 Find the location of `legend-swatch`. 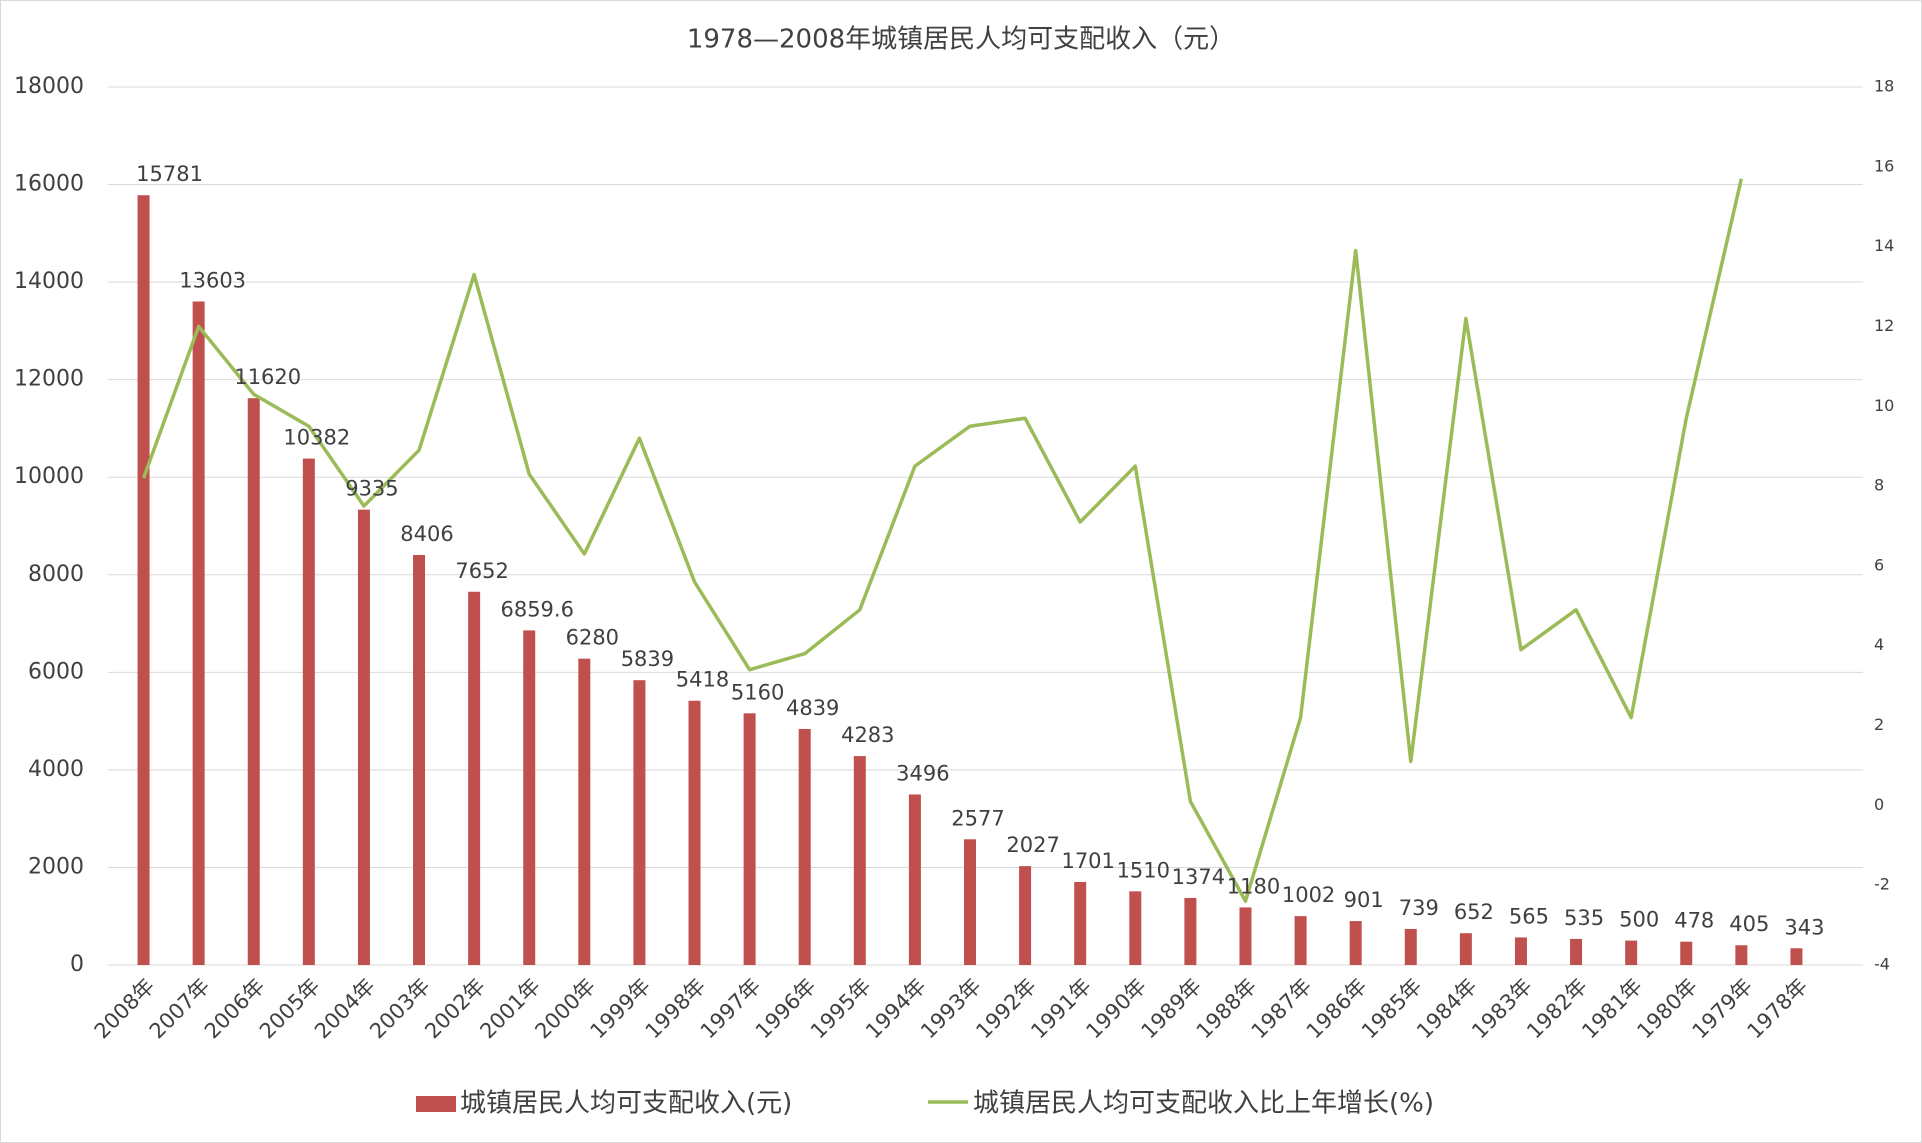

legend-swatch is located at coordinates (436, 1104).